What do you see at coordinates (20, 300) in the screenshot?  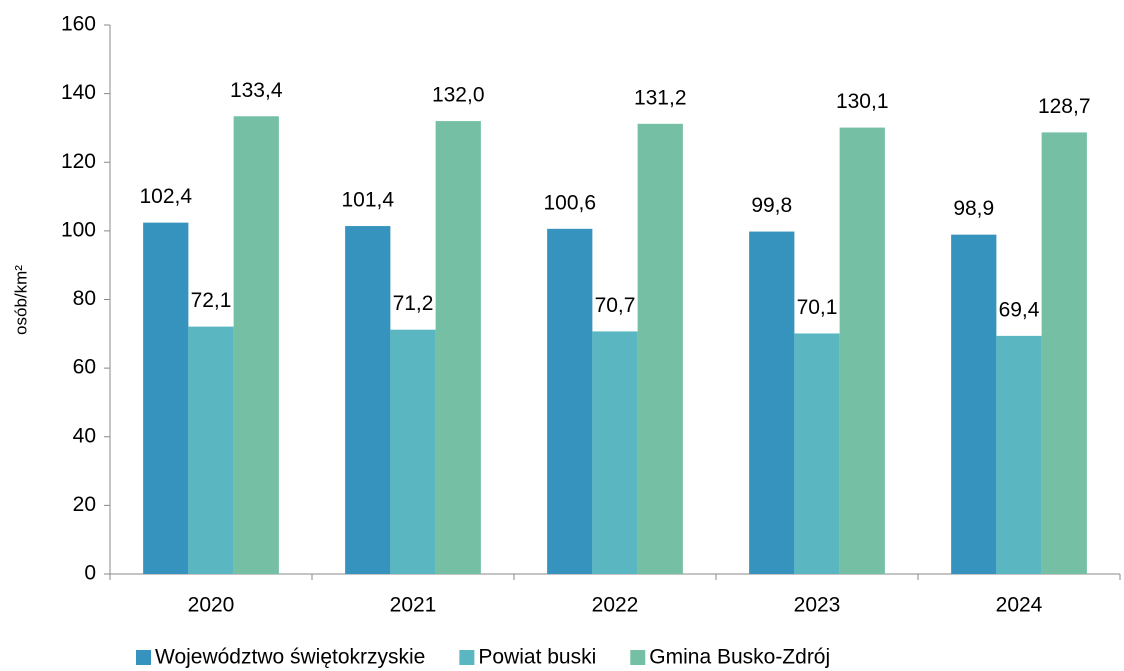 I see `y-axis-label: osób/km²` at bounding box center [20, 300].